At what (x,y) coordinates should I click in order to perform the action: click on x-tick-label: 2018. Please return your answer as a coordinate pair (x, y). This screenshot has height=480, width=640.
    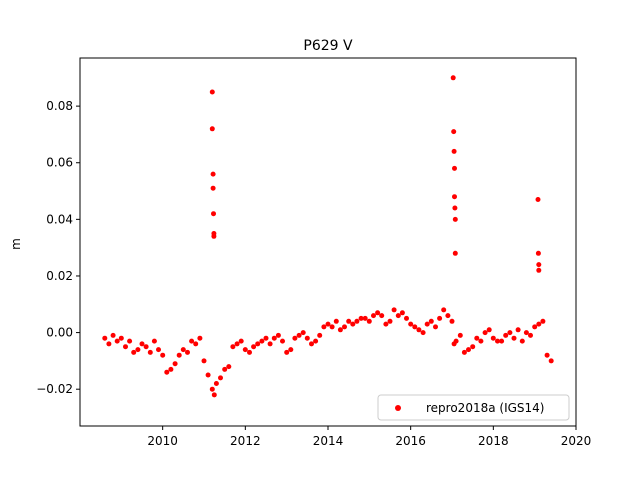
    Looking at the image, I should click on (493, 441).